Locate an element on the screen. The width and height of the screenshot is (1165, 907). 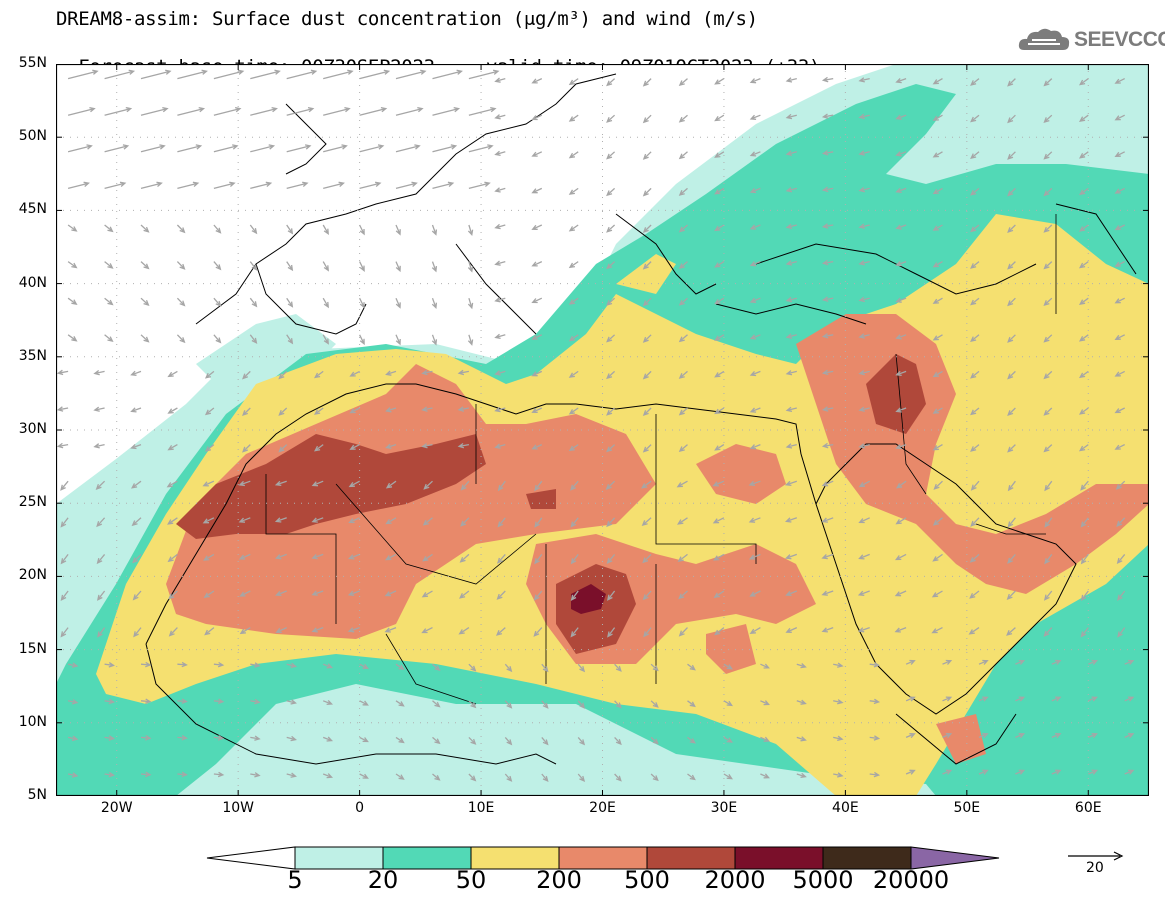
colorbar is located at coordinates (603, 858).